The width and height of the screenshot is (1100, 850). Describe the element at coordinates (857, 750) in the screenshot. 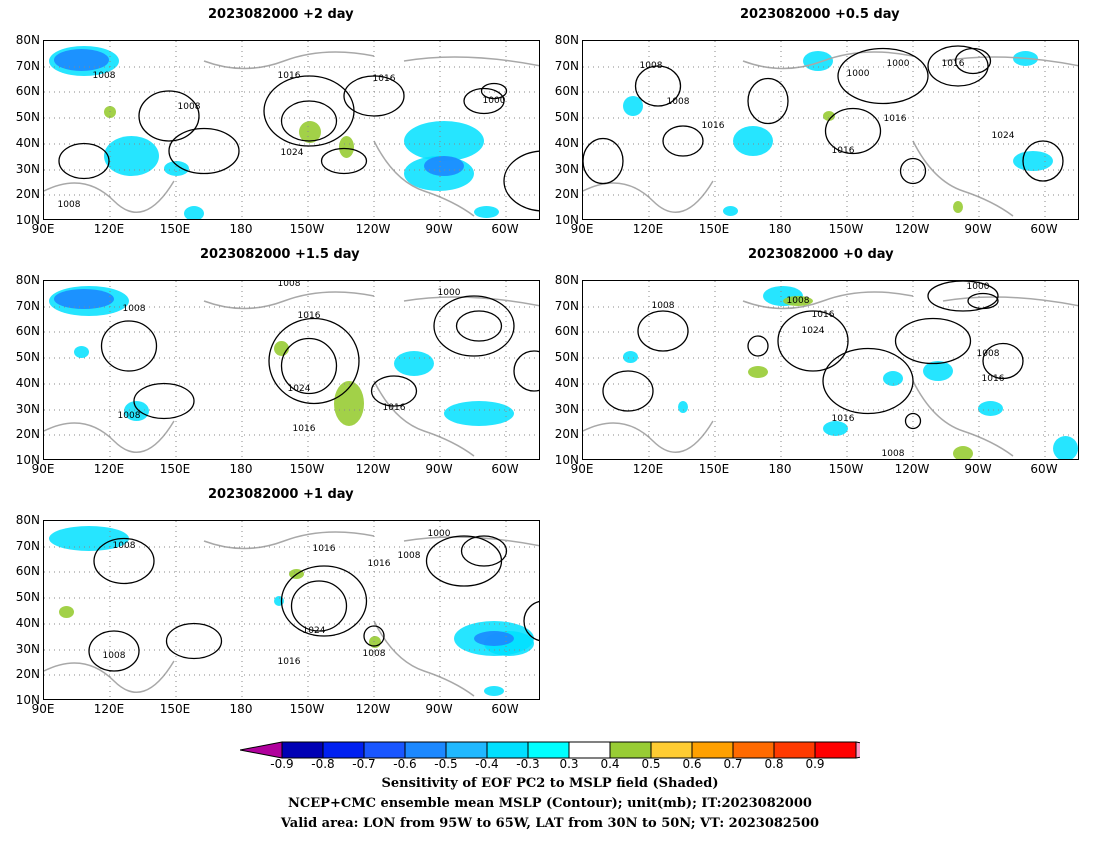

I see `colorbar-max-arrow` at that location.